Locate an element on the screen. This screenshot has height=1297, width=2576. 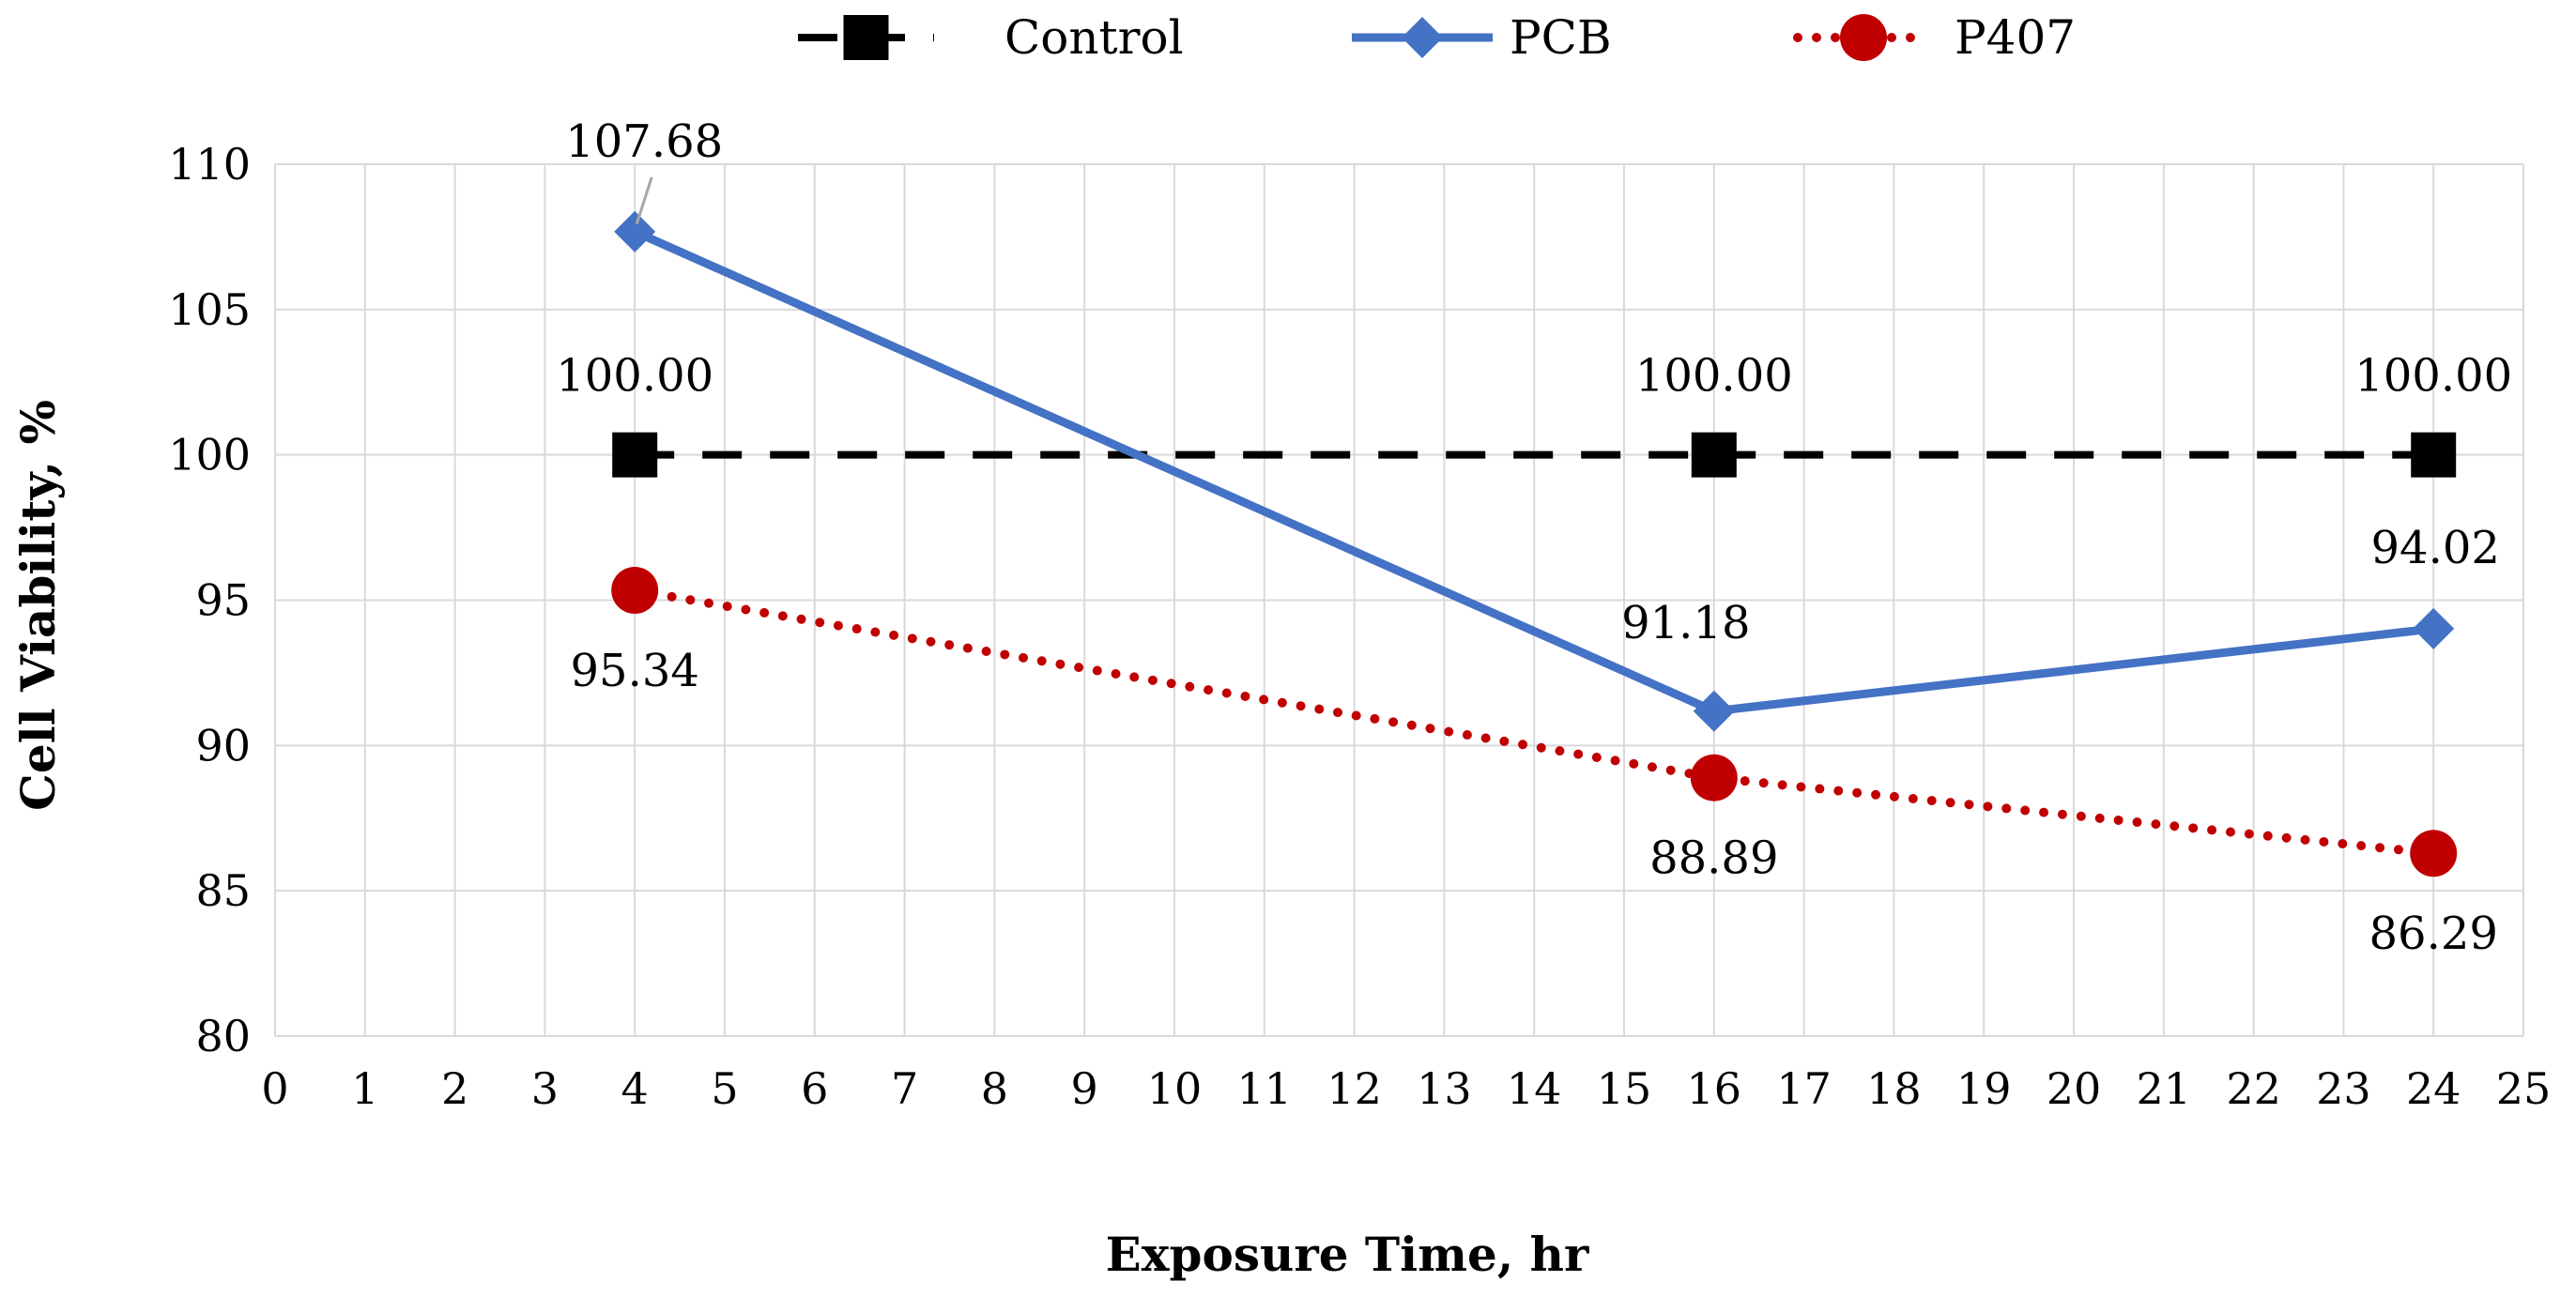
x-tick-label: 2 is located at coordinates (455, 1088).